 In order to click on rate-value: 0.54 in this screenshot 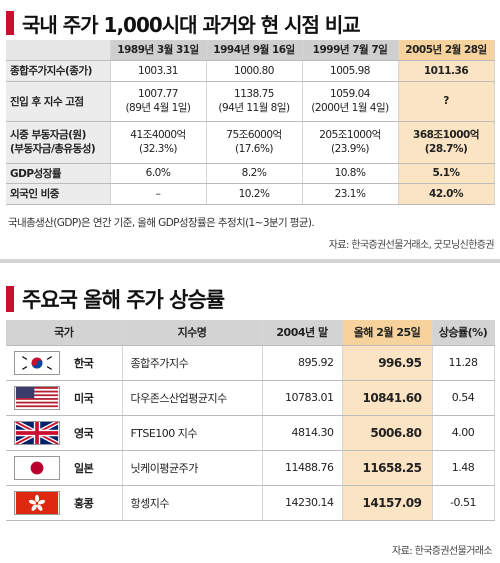, I will do `click(463, 398)`.